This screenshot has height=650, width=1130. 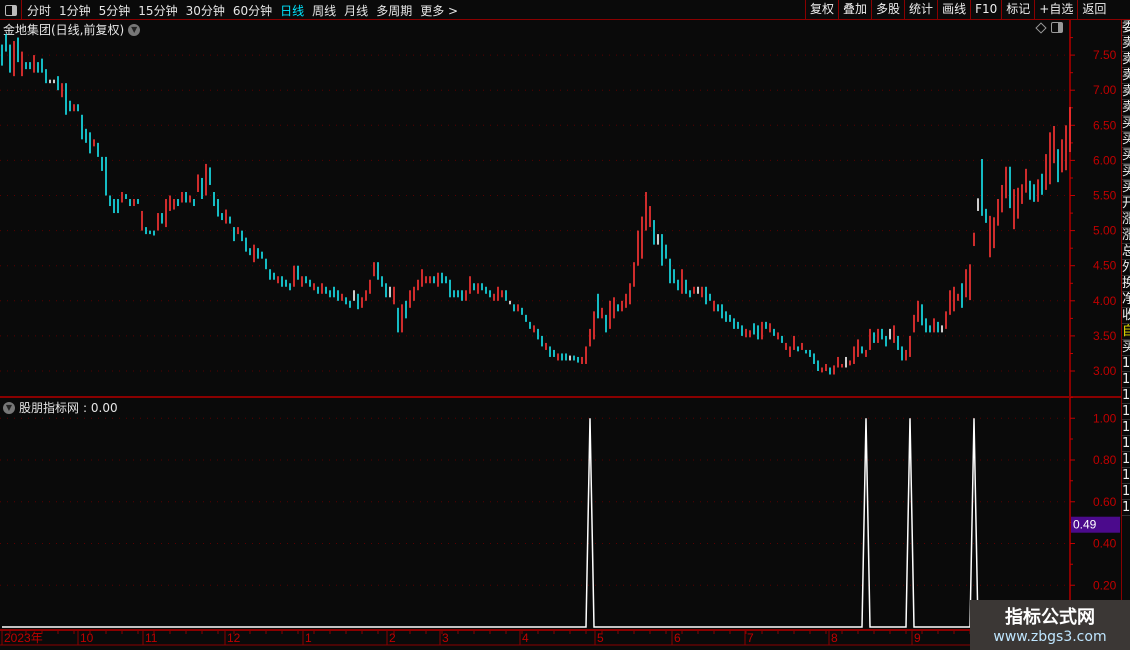 What do you see at coordinates (1126, 28) in the screenshot?
I see `side-panel-row: 委` at bounding box center [1126, 28].